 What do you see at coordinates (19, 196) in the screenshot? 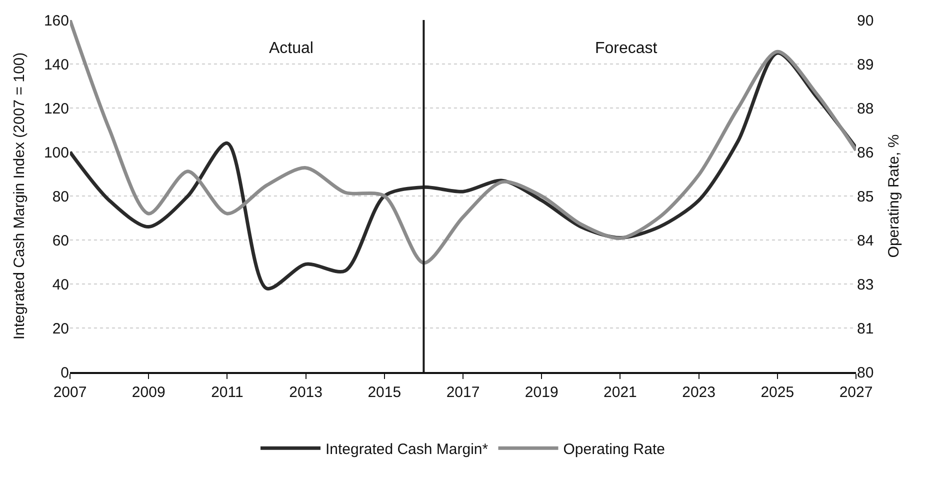
I see `y-axis-title: Integrated Cash Margin Index (2007 = 100)` at bounding box center [19, 196].